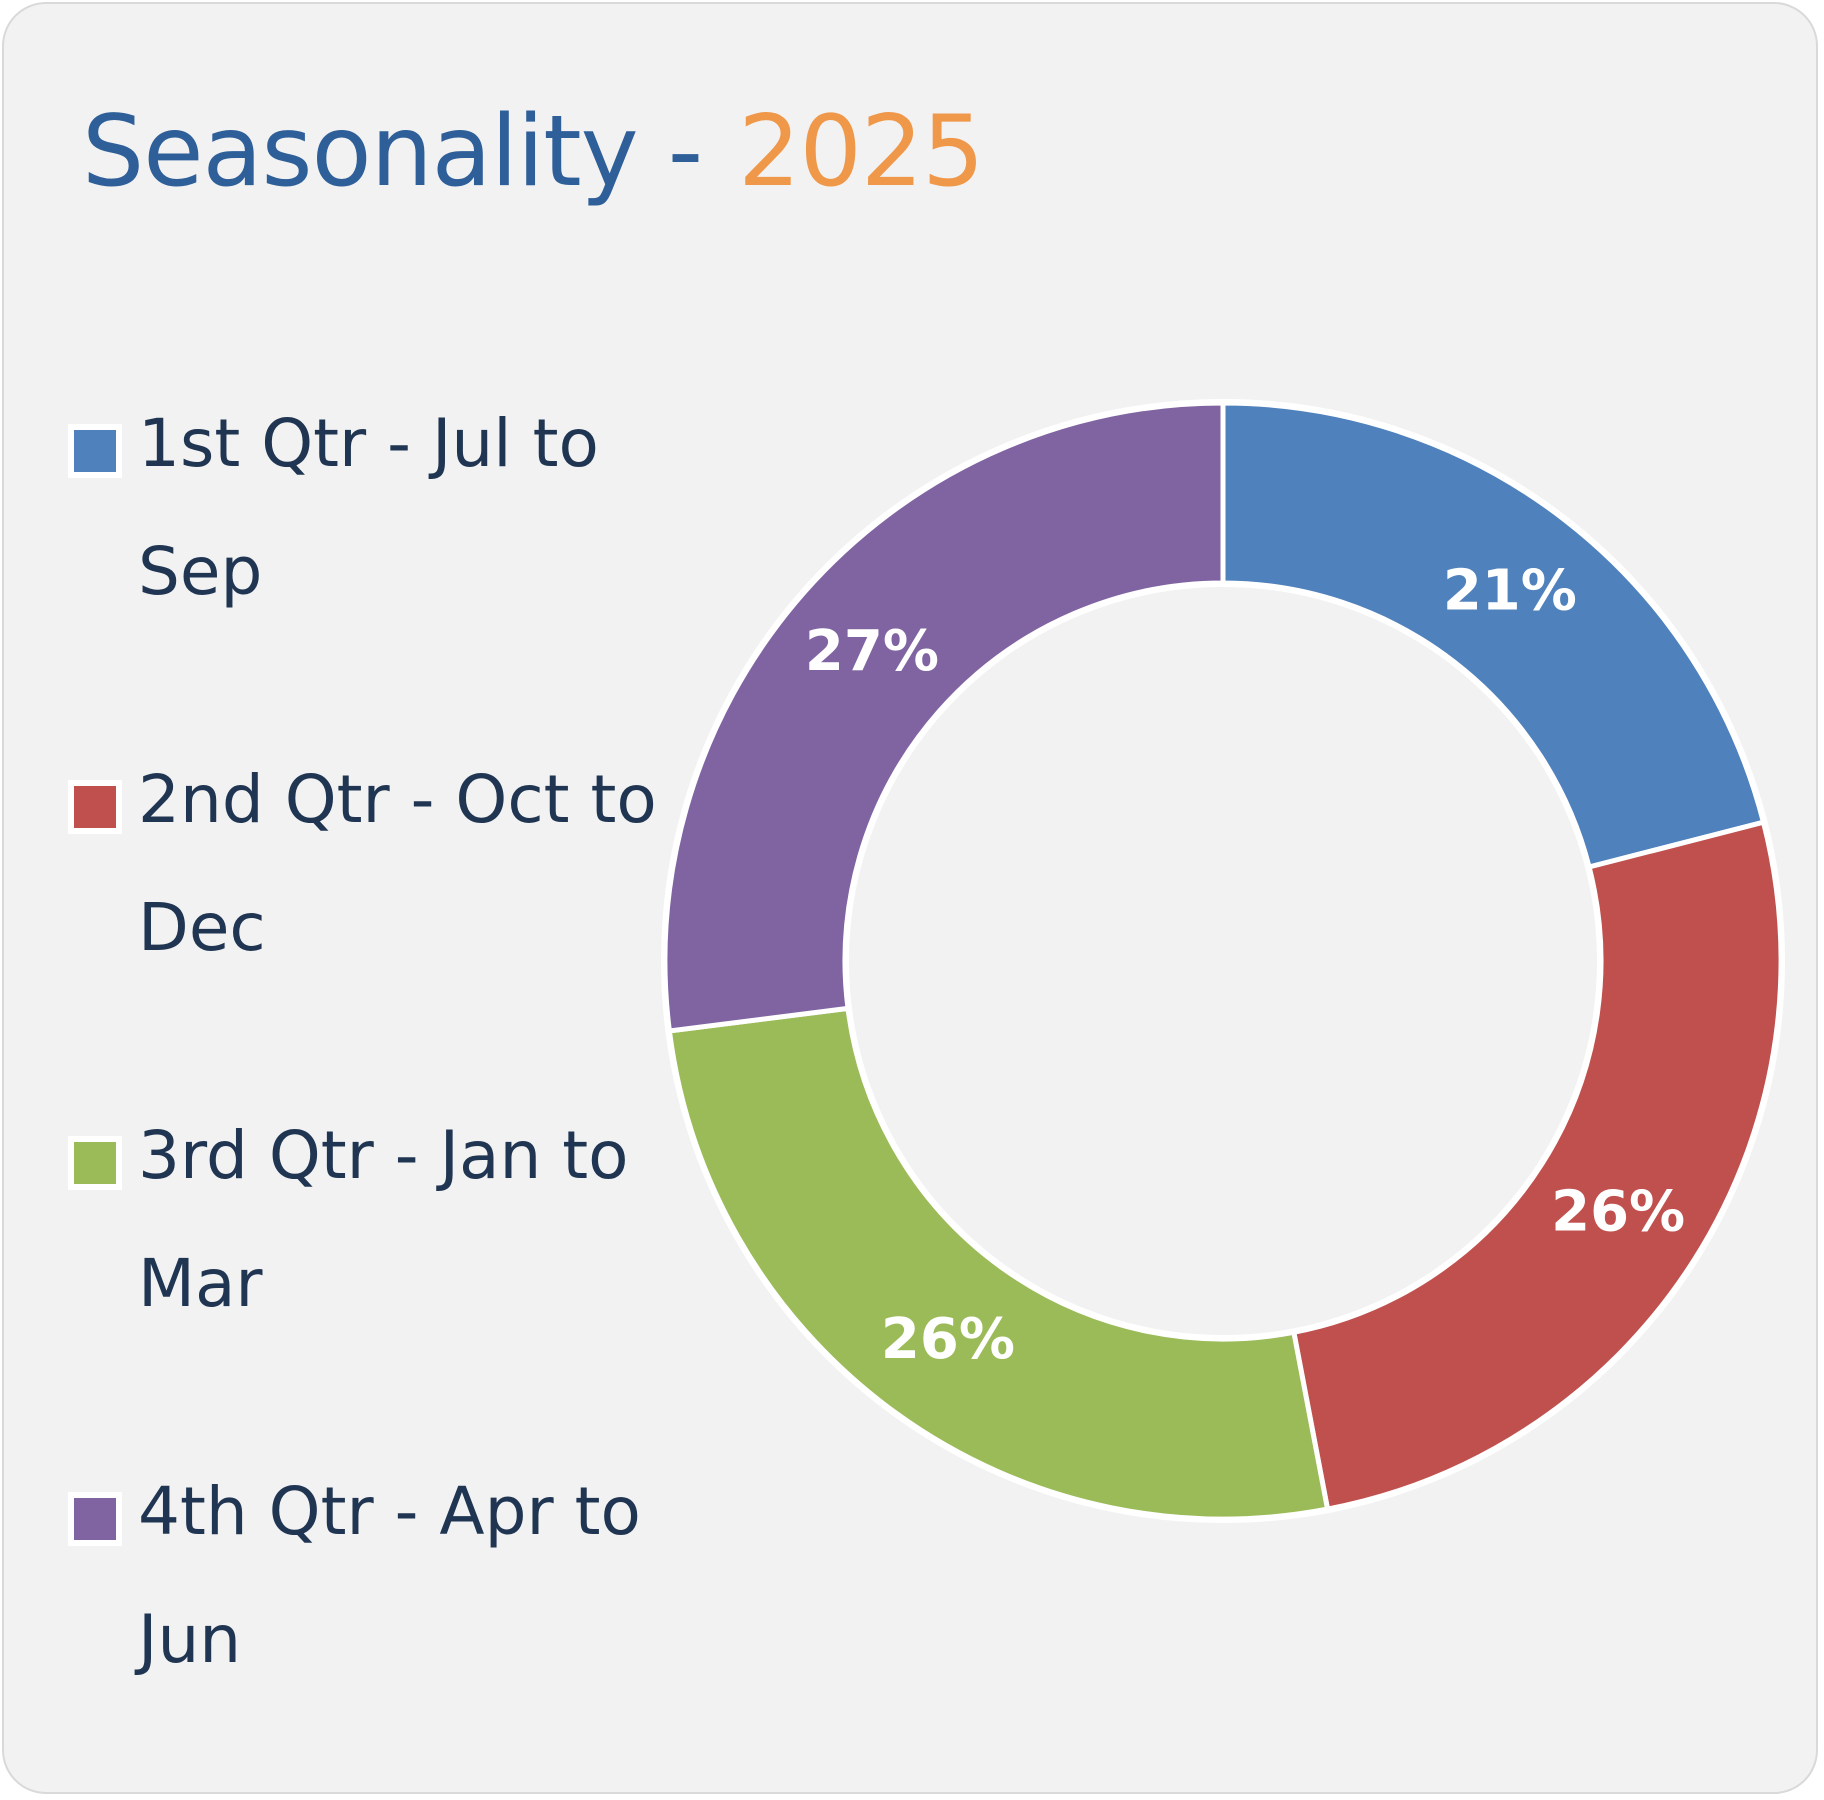 Image resolution: width=1824 pixels, height=1800 pixels. I want to click on title-text: Seasonality -, so click(392, 152).